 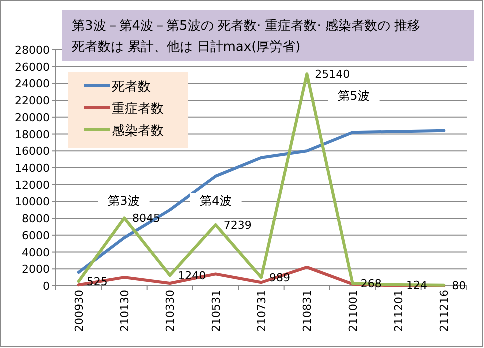 What do you see at coordinates (238, 225) in the screenshot?
I see `data-label: 7239` at bounding box center [238, 225].